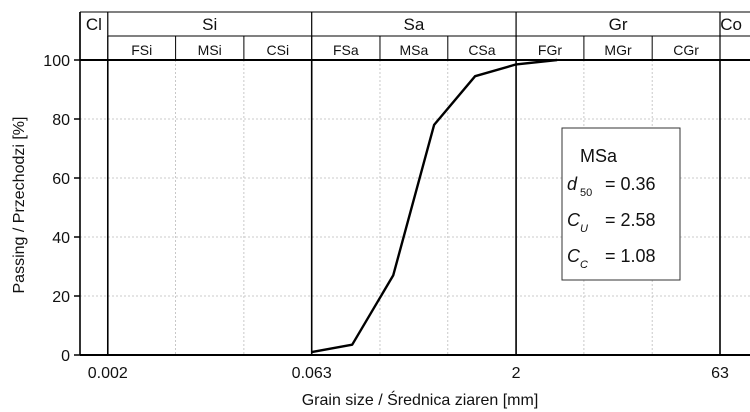  I want to click on y-tick-label: 40, so click(61, 238).